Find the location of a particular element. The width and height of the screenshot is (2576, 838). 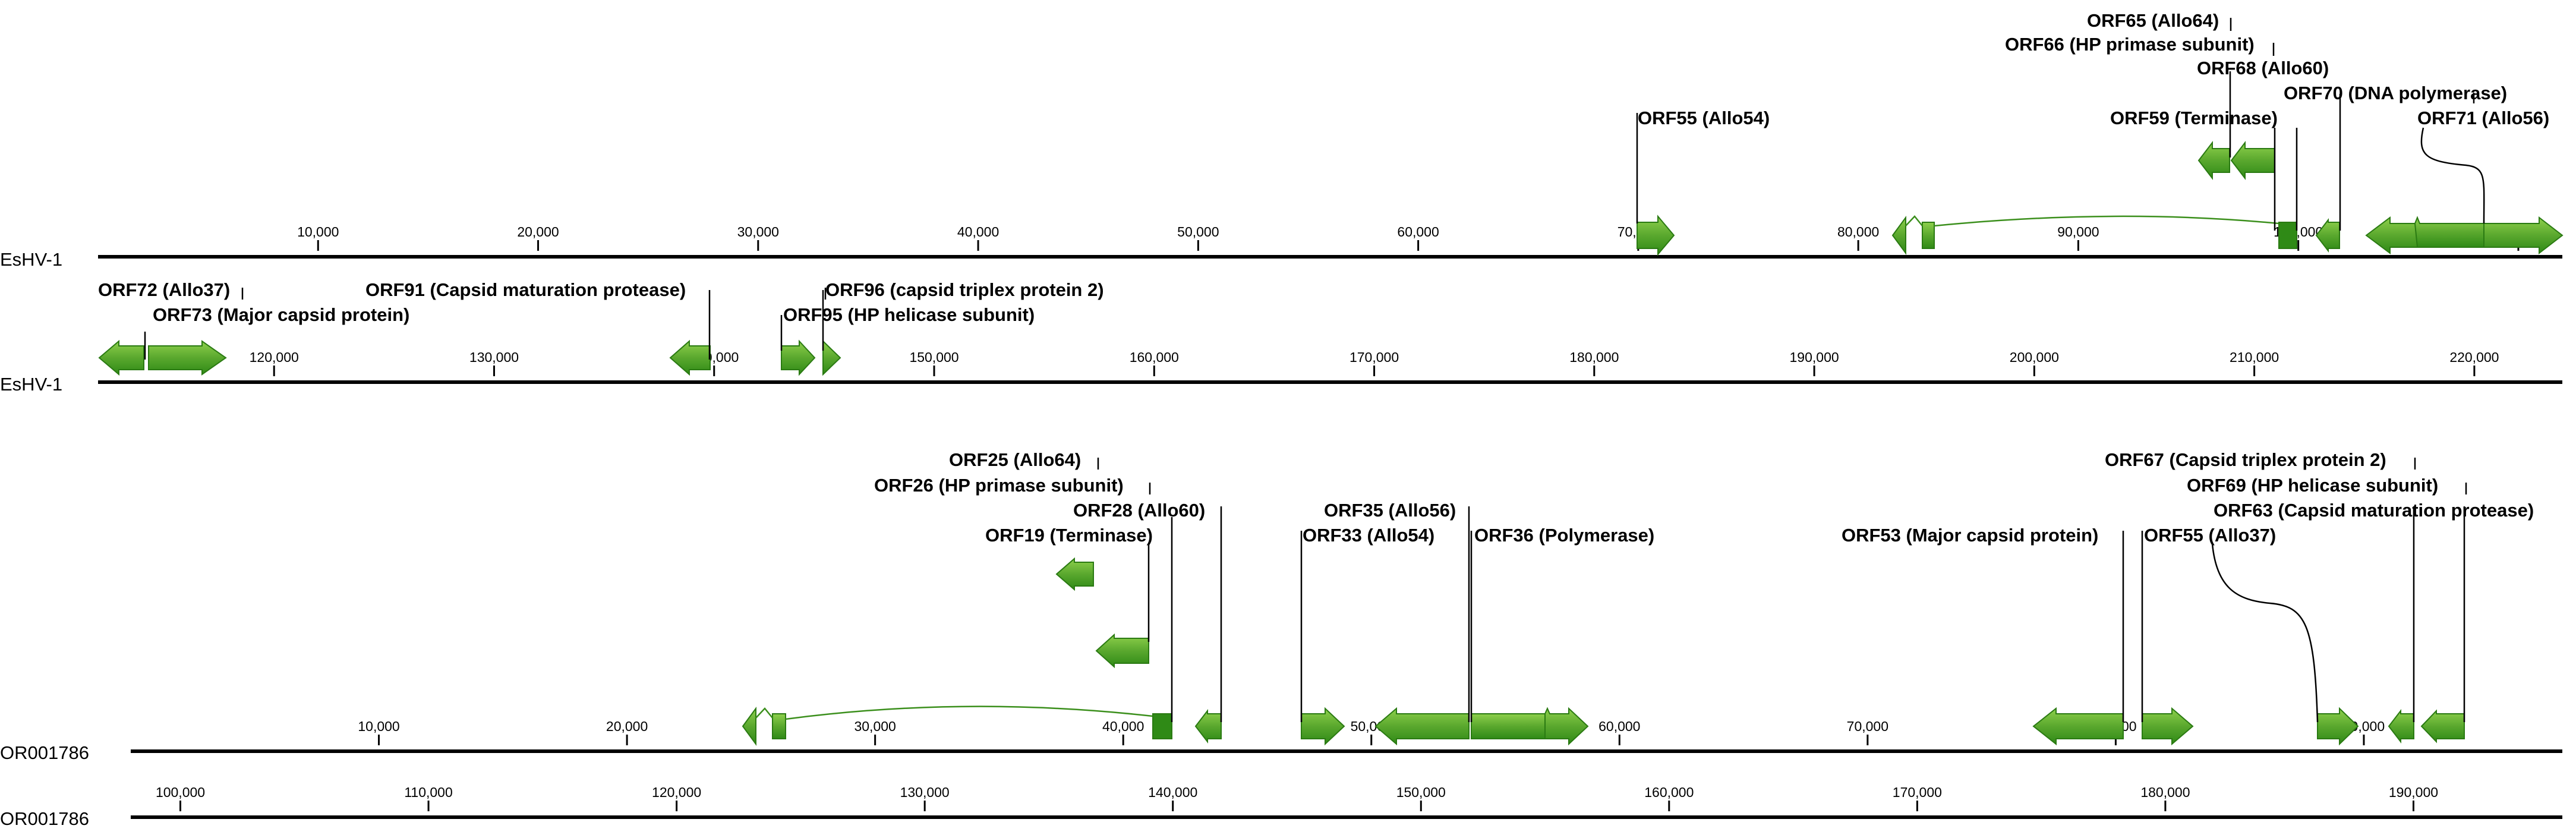

tick-label: 100,000 is located at coordinates (180, 792).